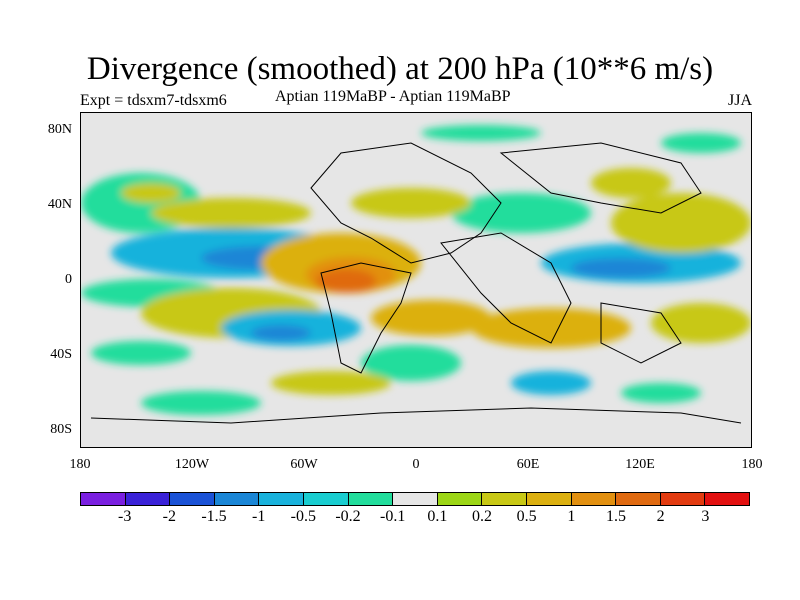 This screenshot has width=800, height=600. I want to click on colorbar-label: 2, so click(660, 516).